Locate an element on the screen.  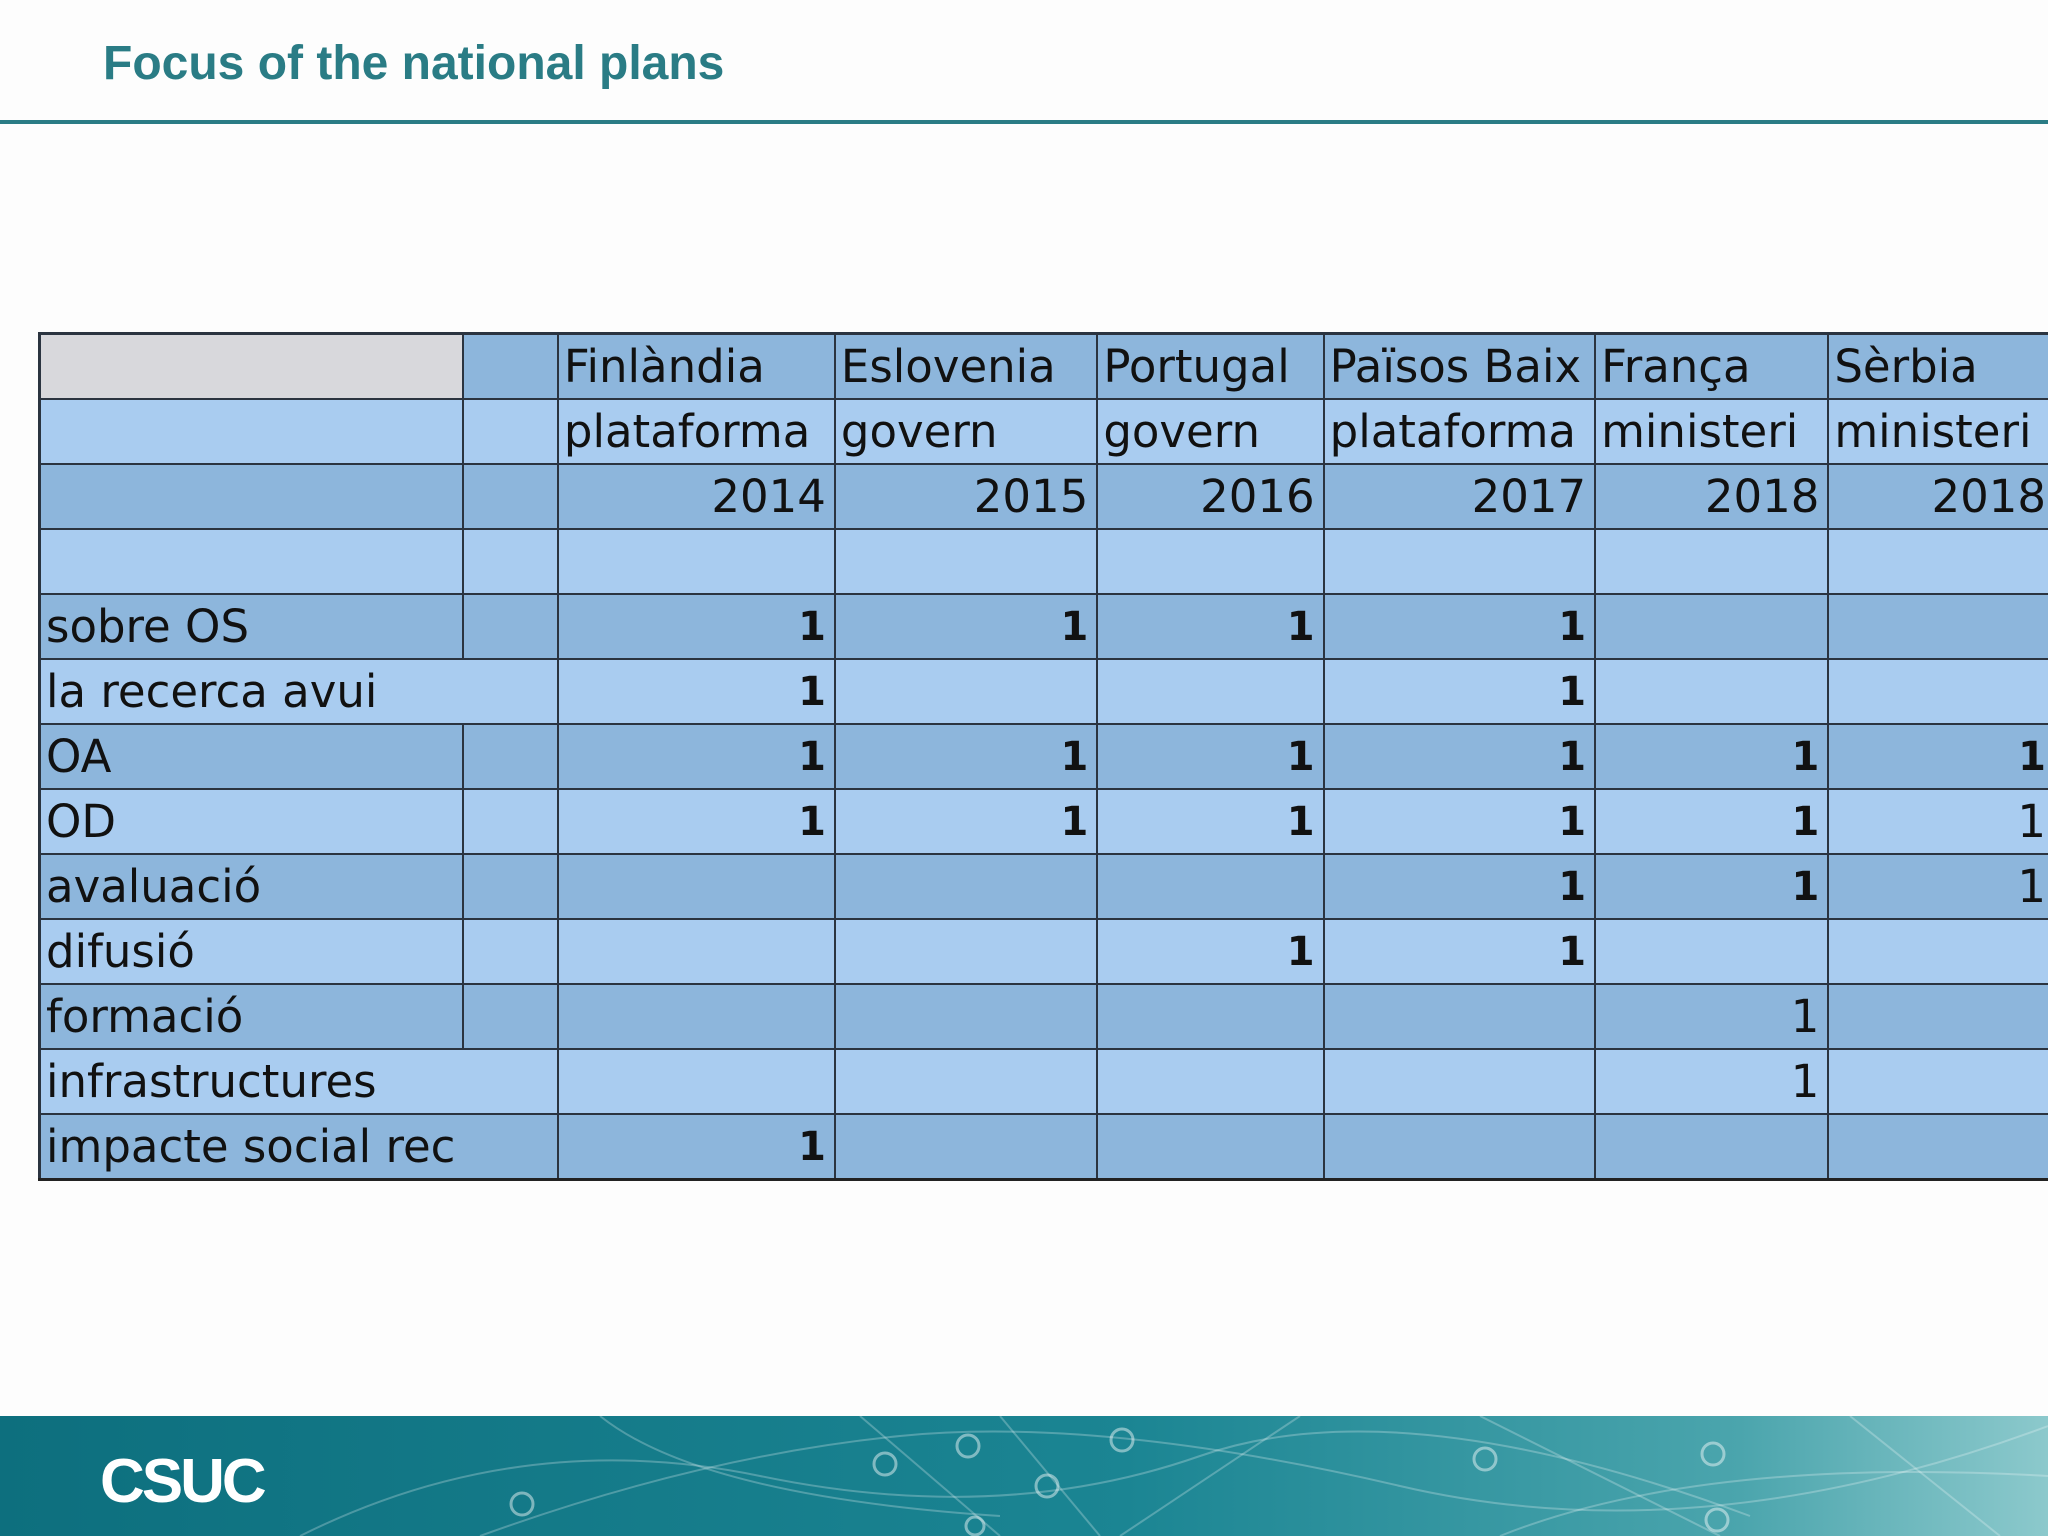
header-country-cell: Portugal is located at coordinates (1210, 366).